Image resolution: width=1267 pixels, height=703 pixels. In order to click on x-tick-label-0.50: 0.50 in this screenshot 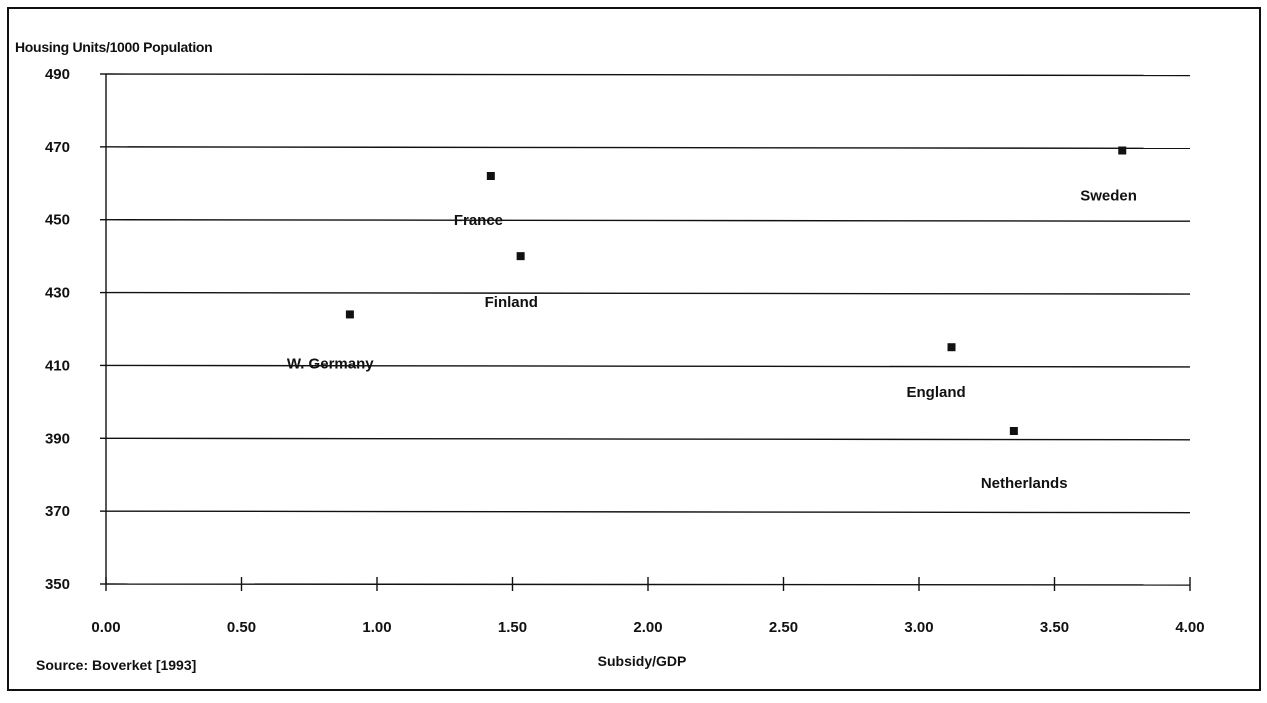, I will do `click(241, 627)`.